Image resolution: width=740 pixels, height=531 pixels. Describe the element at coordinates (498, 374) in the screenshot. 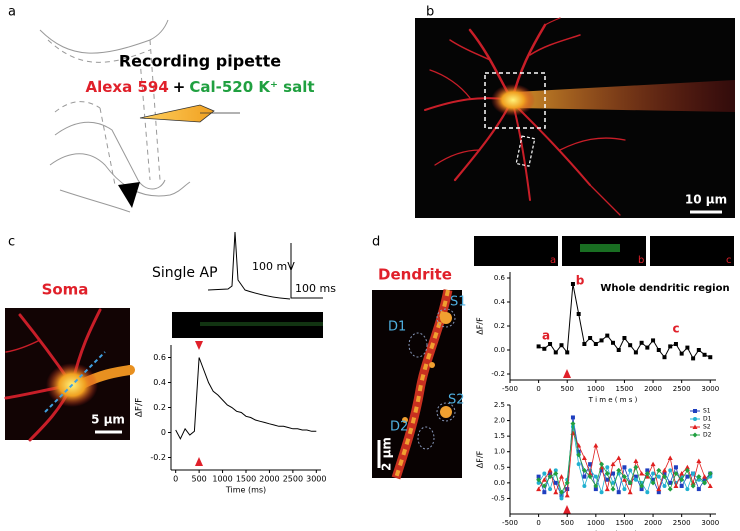

I see `y-tick-label: -0.2` at that location.